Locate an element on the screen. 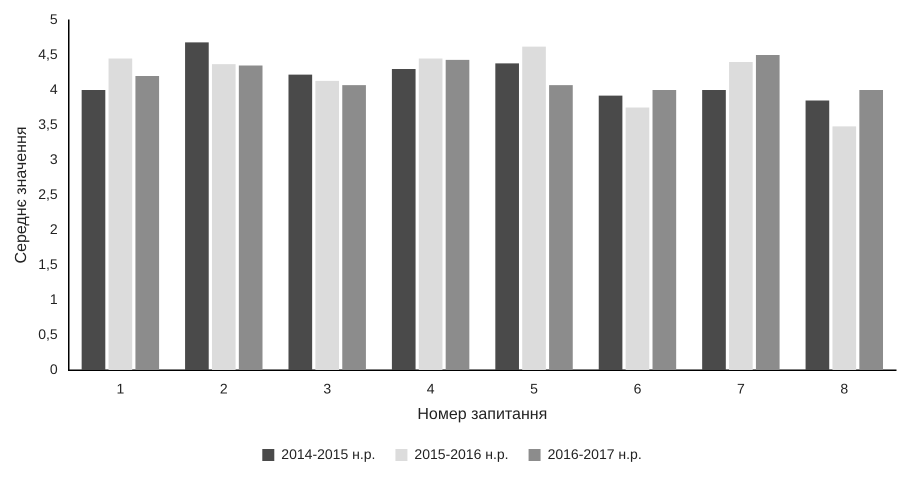 This screenshot has width=914, height=480. x-tick-label: 2 is located at coordinates (224, 388).